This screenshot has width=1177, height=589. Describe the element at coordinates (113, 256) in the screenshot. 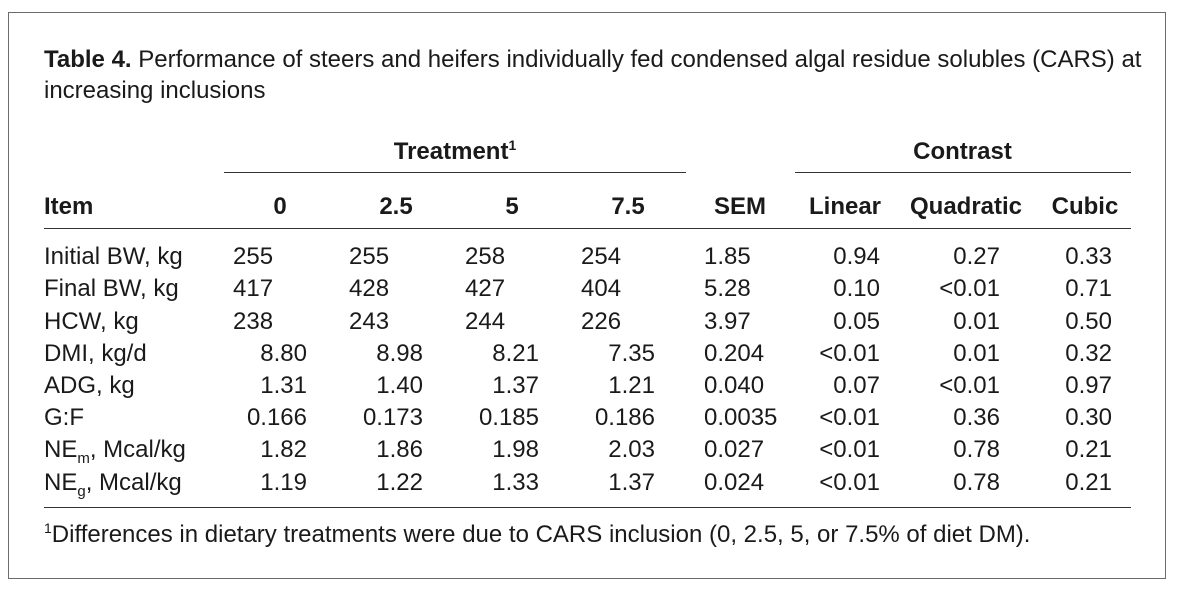

I see `row-item-label: Initial BW, kg` at that location.